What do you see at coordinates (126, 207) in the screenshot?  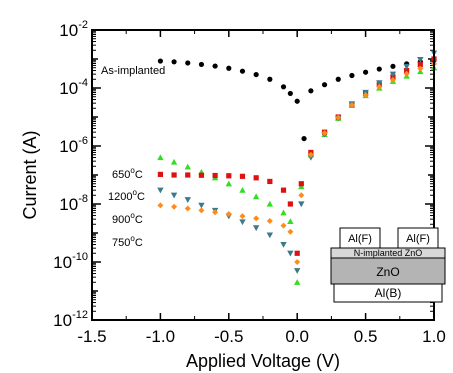 I see `legend: 650oC 1200oC 900oC 750oC` at bounding box center [126, 207].